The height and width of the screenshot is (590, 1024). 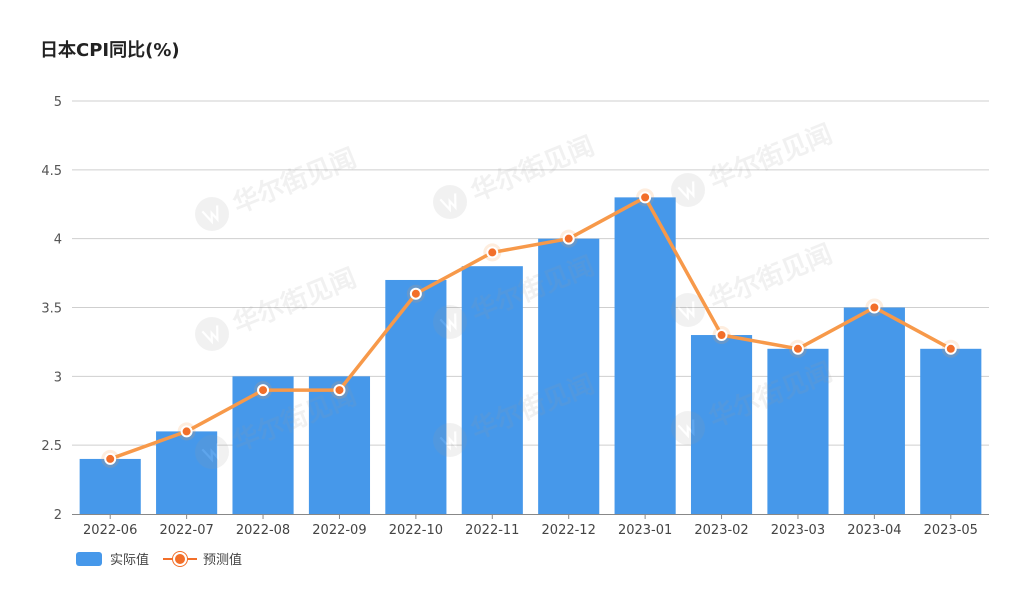 What do you see at coordinates (874, 530) in the screenshot?
I see `x-tick-label: 2023-04` at bounding box center [874, 530].